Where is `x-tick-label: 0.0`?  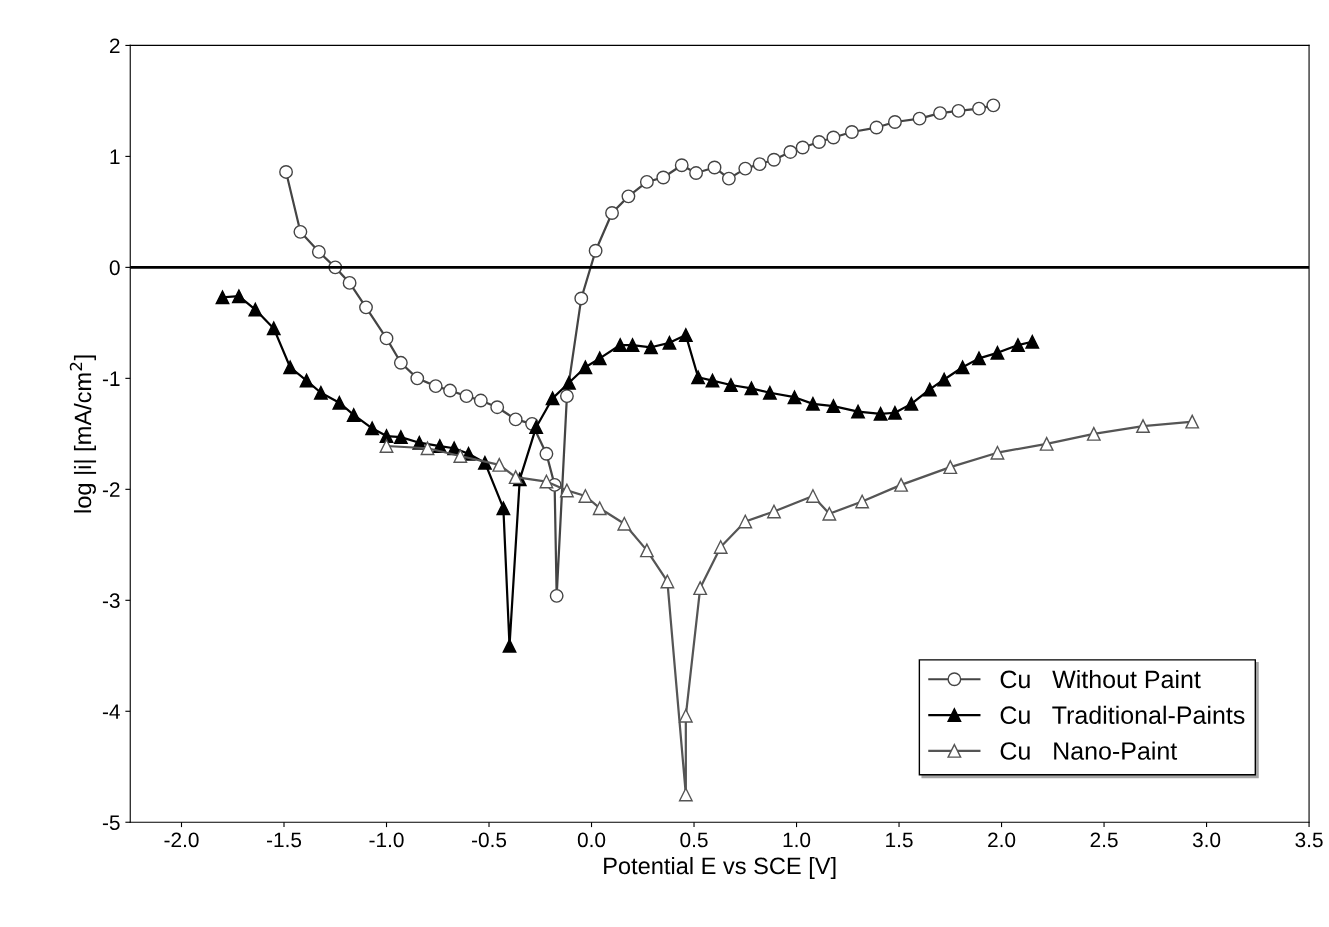
x-tick-label: 0.0 is located at coordinates (591, 840).